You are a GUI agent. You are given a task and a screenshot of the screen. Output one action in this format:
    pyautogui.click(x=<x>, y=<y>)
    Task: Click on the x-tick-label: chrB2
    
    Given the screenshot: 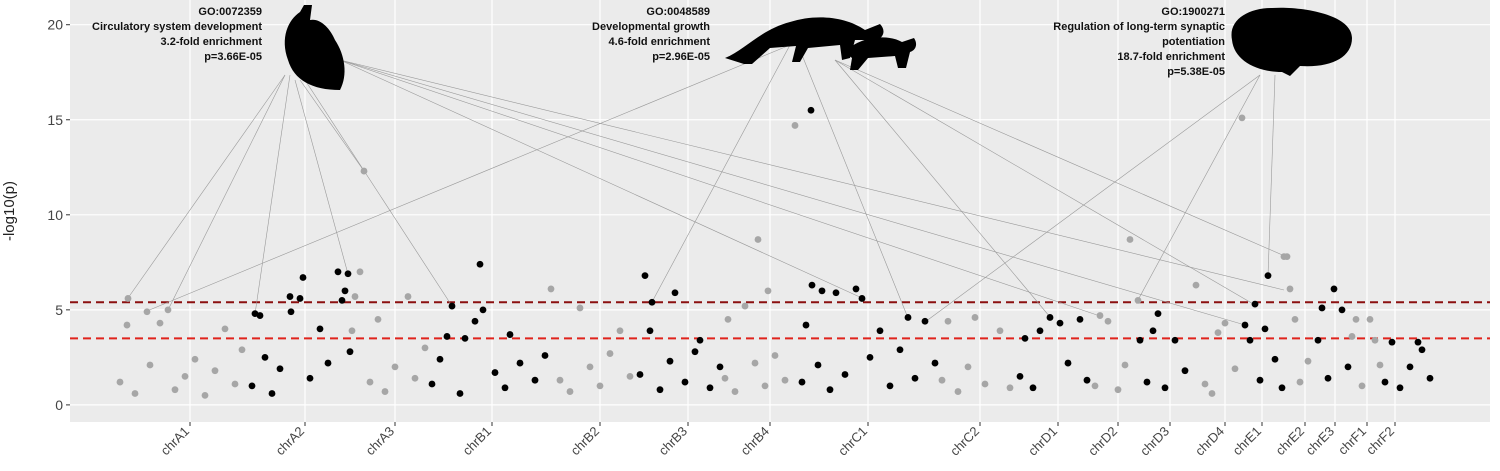 What is the action you would take?
    pyautogui.click(x=584, y=441)
    